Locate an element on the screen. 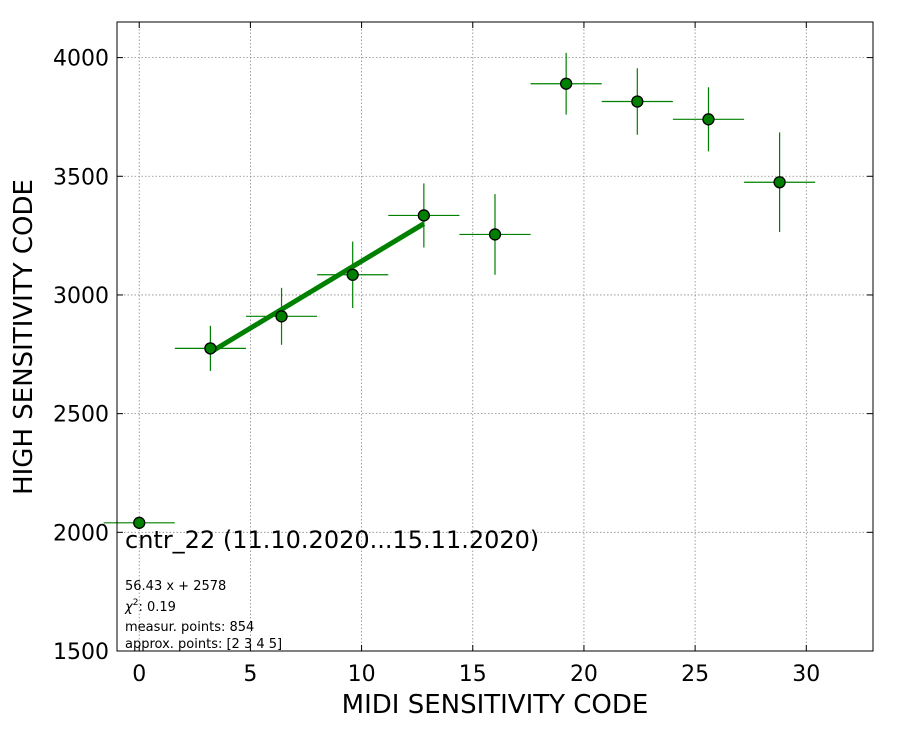 This screenshot has height=748, width=900. x-tick-label: 0 is located at coordinates (139, 674).